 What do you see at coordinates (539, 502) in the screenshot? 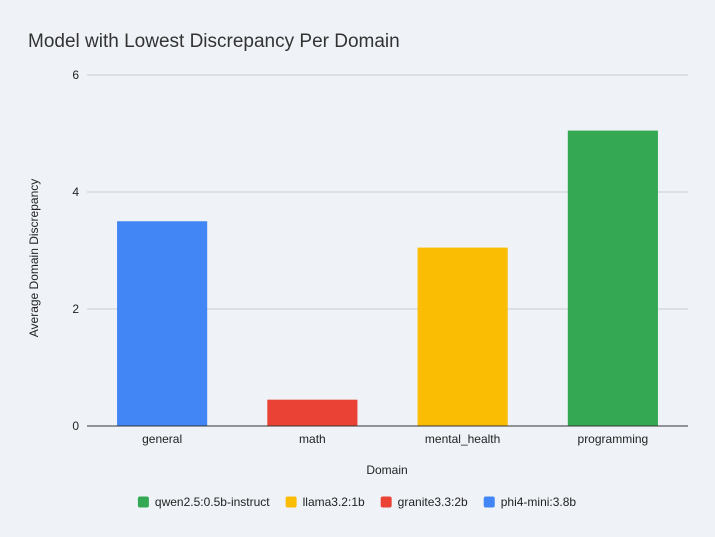
I see `legend-label: phi4-mini:3.8b` at bounding box center [539, 502].